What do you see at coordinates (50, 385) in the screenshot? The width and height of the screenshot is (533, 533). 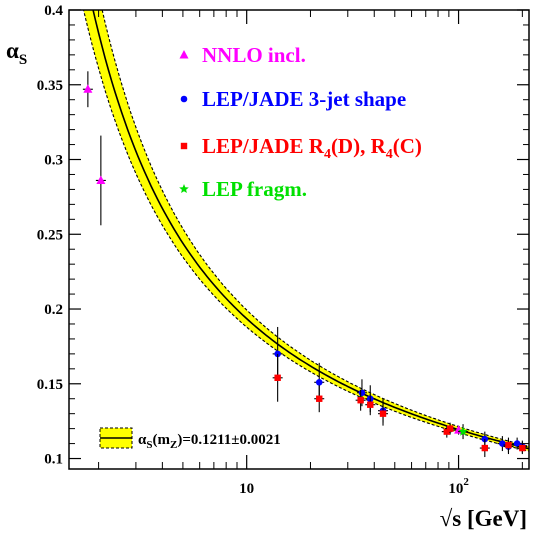 I see `y-tick-label: 0.15` at bounding box center [50, 385].